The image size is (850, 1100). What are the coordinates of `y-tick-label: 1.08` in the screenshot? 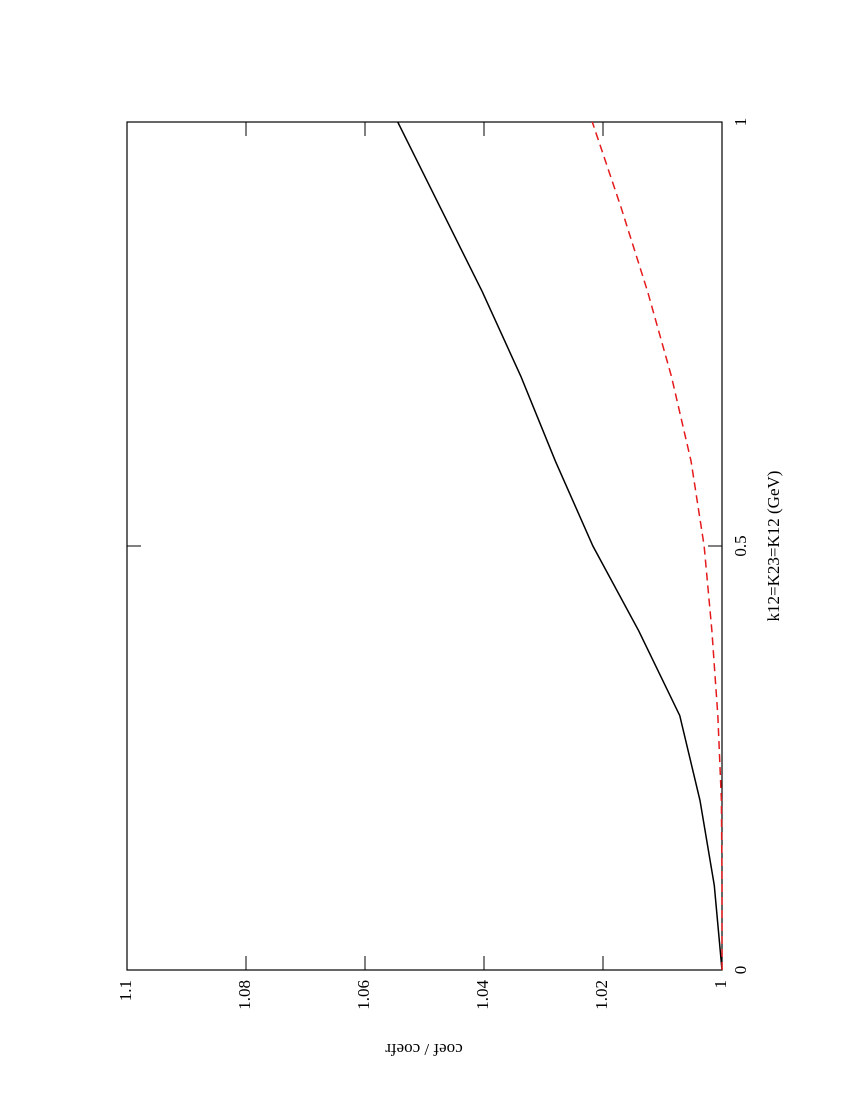 It's located at (244, 995).